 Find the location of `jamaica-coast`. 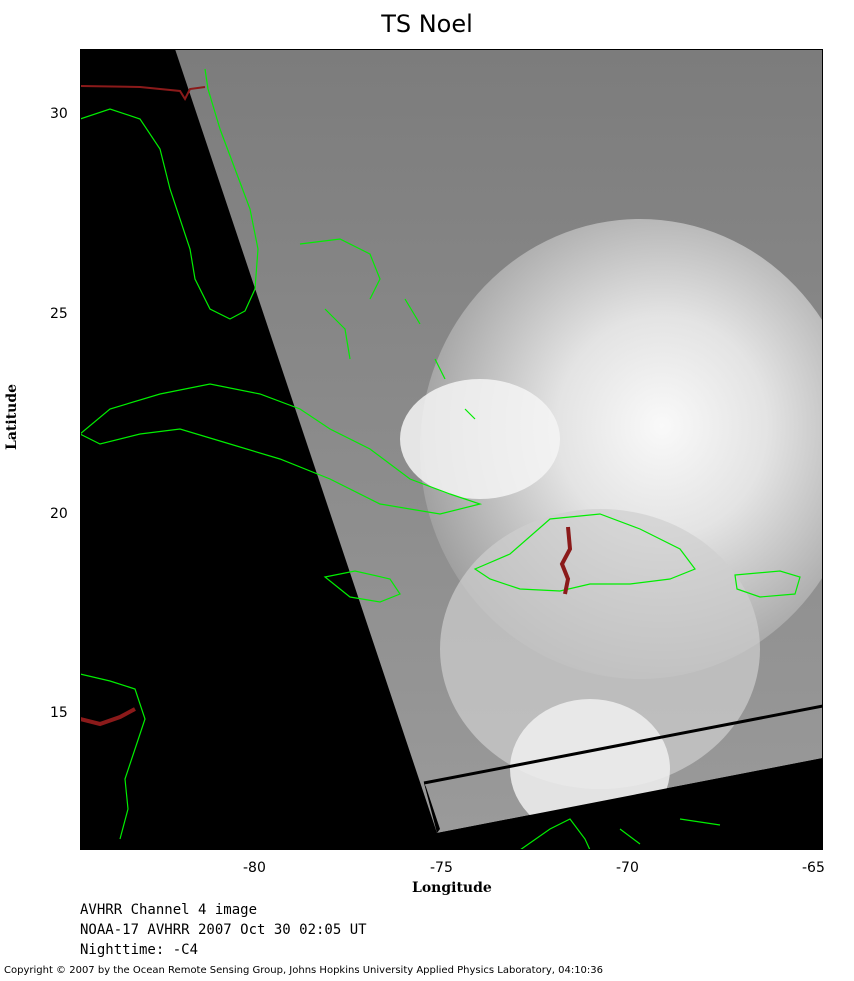

jamaica-coast is located at coordinates (362, 586).